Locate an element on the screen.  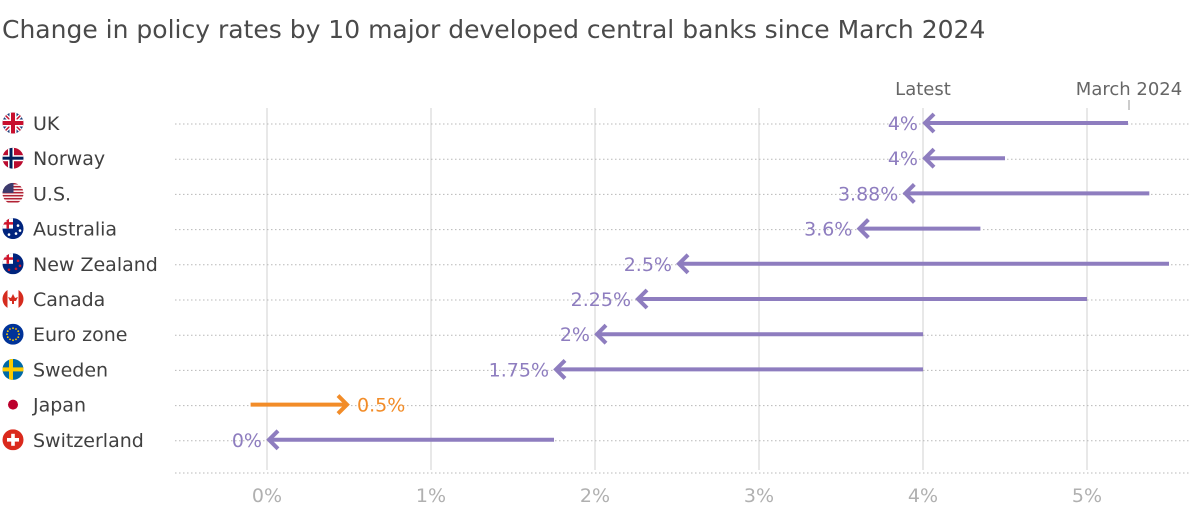
country-label: Switzerland is located at coordinates (88, 441).